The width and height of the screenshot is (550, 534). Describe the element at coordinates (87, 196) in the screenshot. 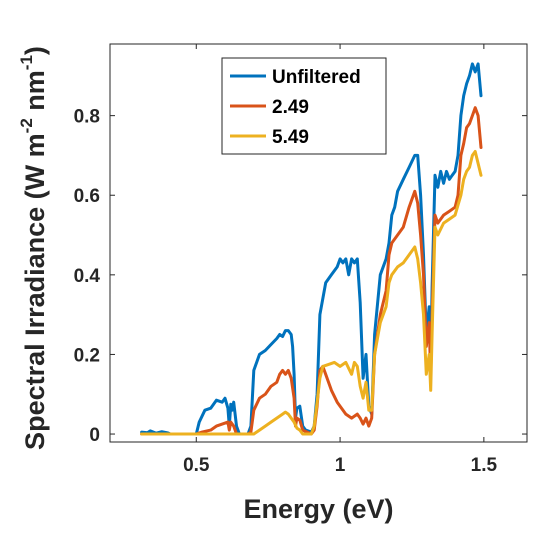

I see `y-tick-label: 0.6` at that location.